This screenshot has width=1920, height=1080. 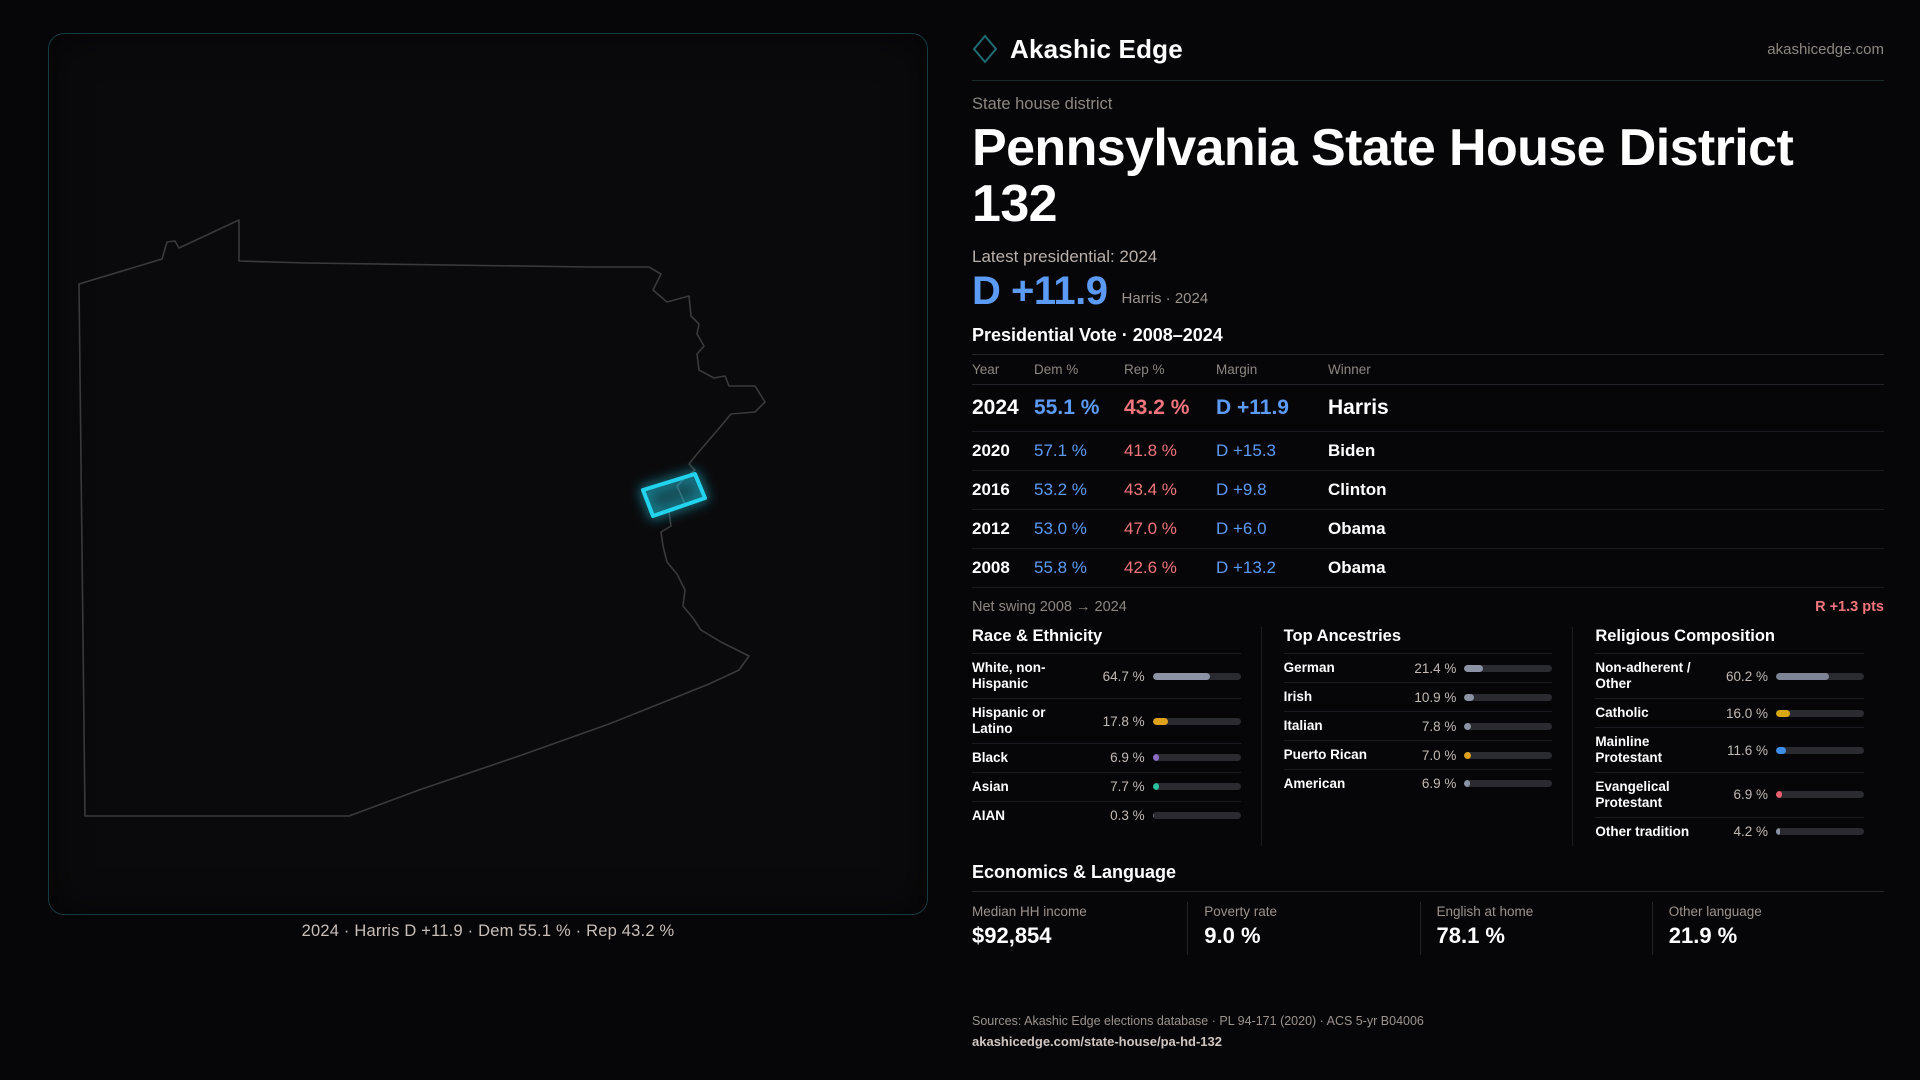 What do you see at coordinates (1003, 370) in the screenshot?
I see `col-year: Year` at bounding box center [1003, 370].